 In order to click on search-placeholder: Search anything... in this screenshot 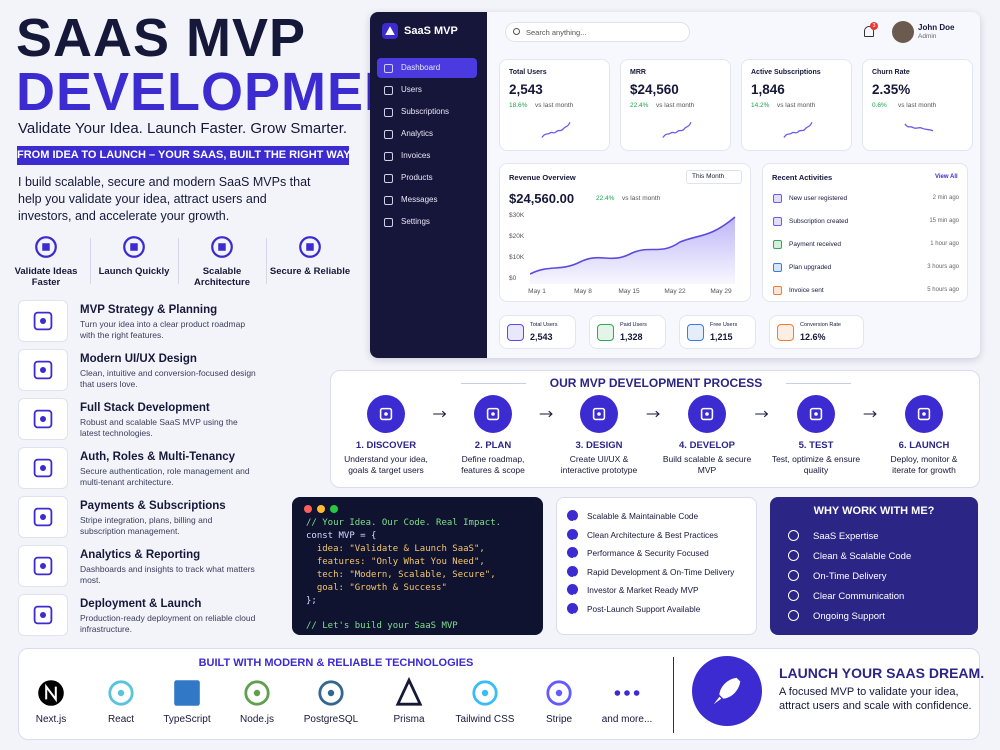, I will do `click(556, 32)`.